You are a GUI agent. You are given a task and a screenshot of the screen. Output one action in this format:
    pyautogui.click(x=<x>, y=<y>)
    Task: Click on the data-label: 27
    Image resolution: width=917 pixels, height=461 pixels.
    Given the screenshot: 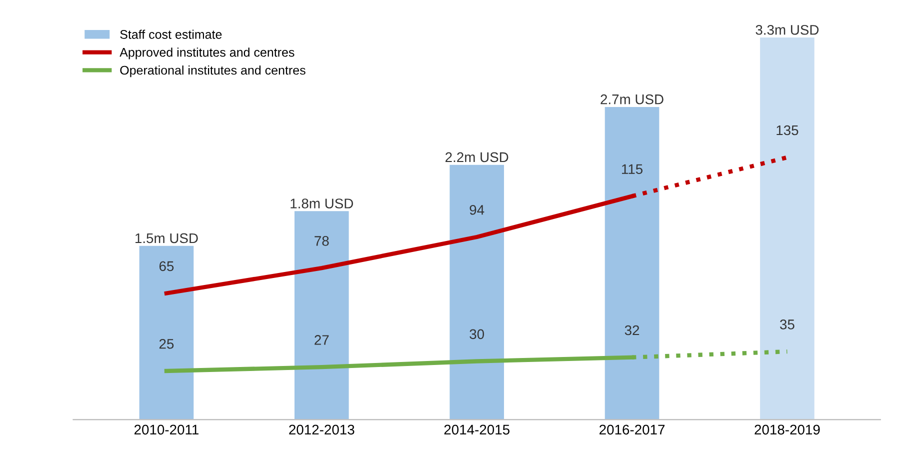 What is the action you would take?
    pyautogui.click(x=321, y=340)
    